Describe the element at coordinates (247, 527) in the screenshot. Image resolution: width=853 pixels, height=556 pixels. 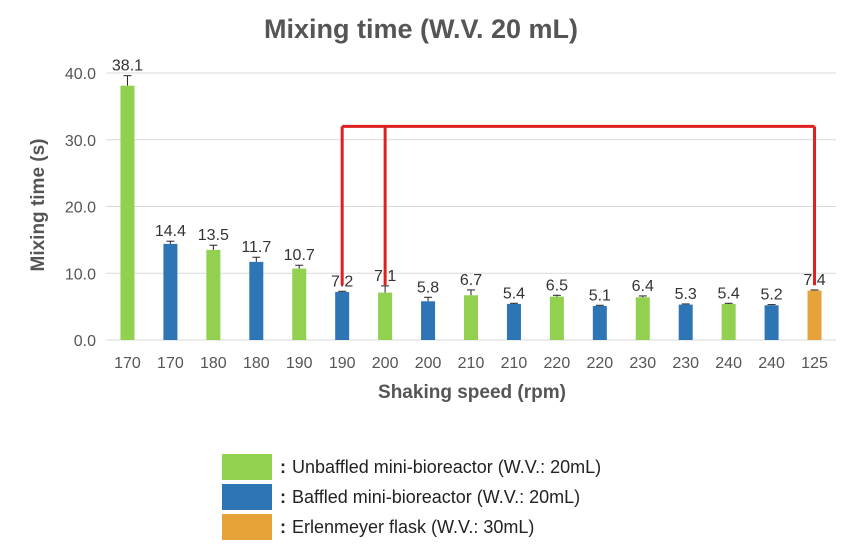
I see `legend-swatch-erlenmeyer` at that location.